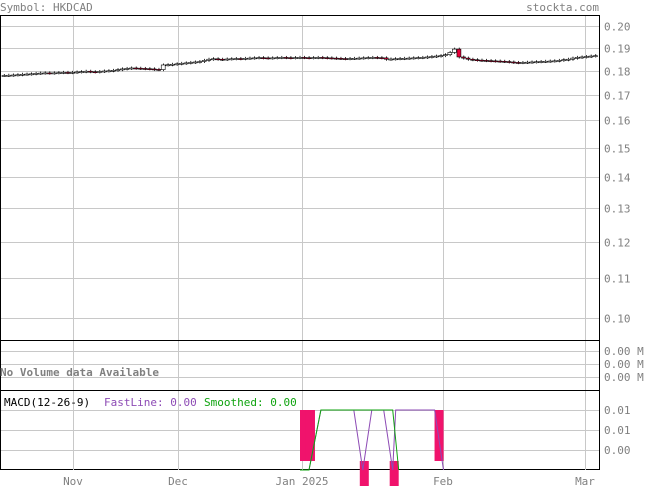 The image size is (655, 490). Describe the element at coordinates (47, 402) in the screenshot. I see `macd-label: MACD(12-26-9)` at that location.